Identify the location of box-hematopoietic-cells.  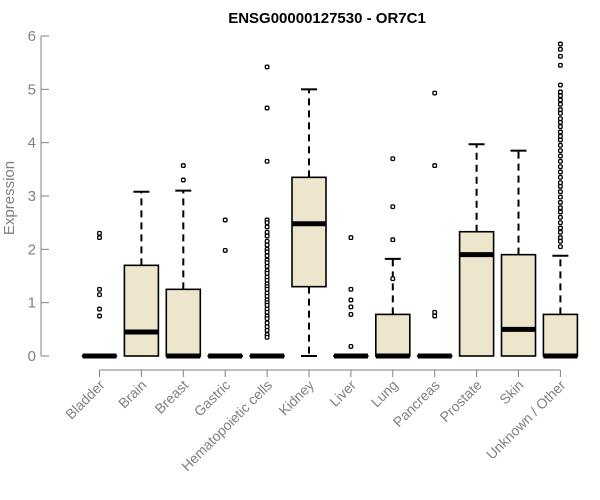
(267, 211).